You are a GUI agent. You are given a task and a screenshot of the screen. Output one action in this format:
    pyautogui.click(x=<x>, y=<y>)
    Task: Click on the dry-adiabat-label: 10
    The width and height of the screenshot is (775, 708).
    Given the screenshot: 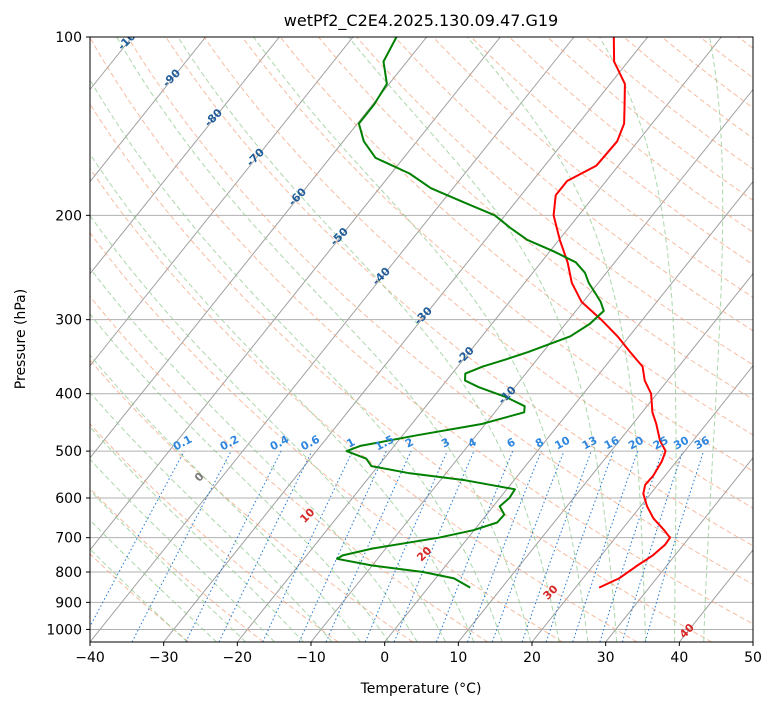 What is the action you would take?
    pyautogui.click(x=307, y=515)
    